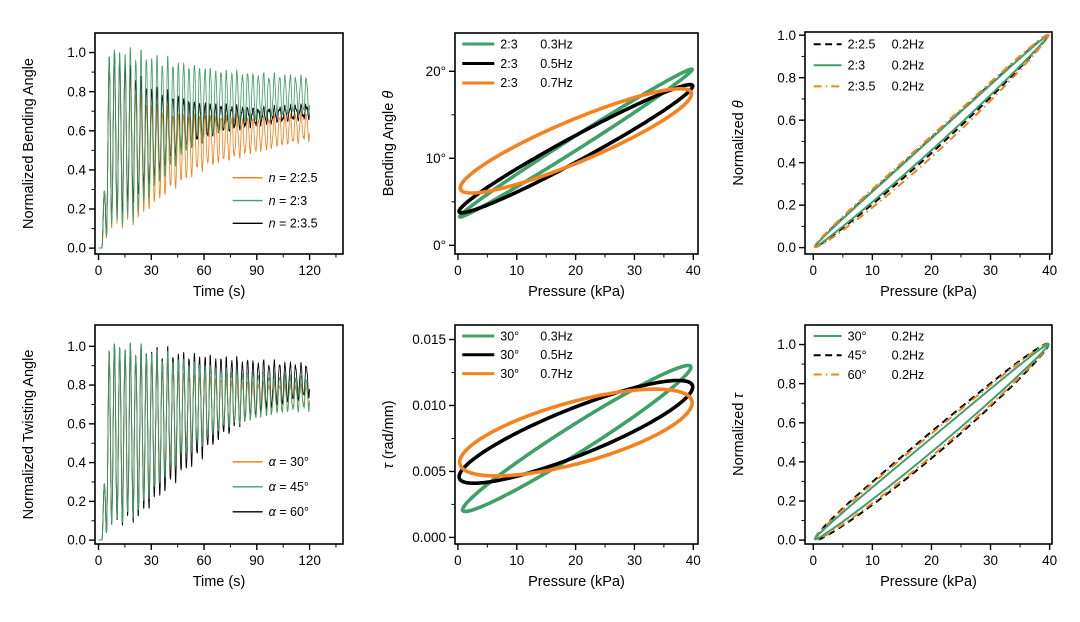 Image resolution: width=1080 pixels, height=622 pixels. Describe the element at coordinates (288, 201) in the screenshot. I see `legend-label: n = 2:3` at that location.